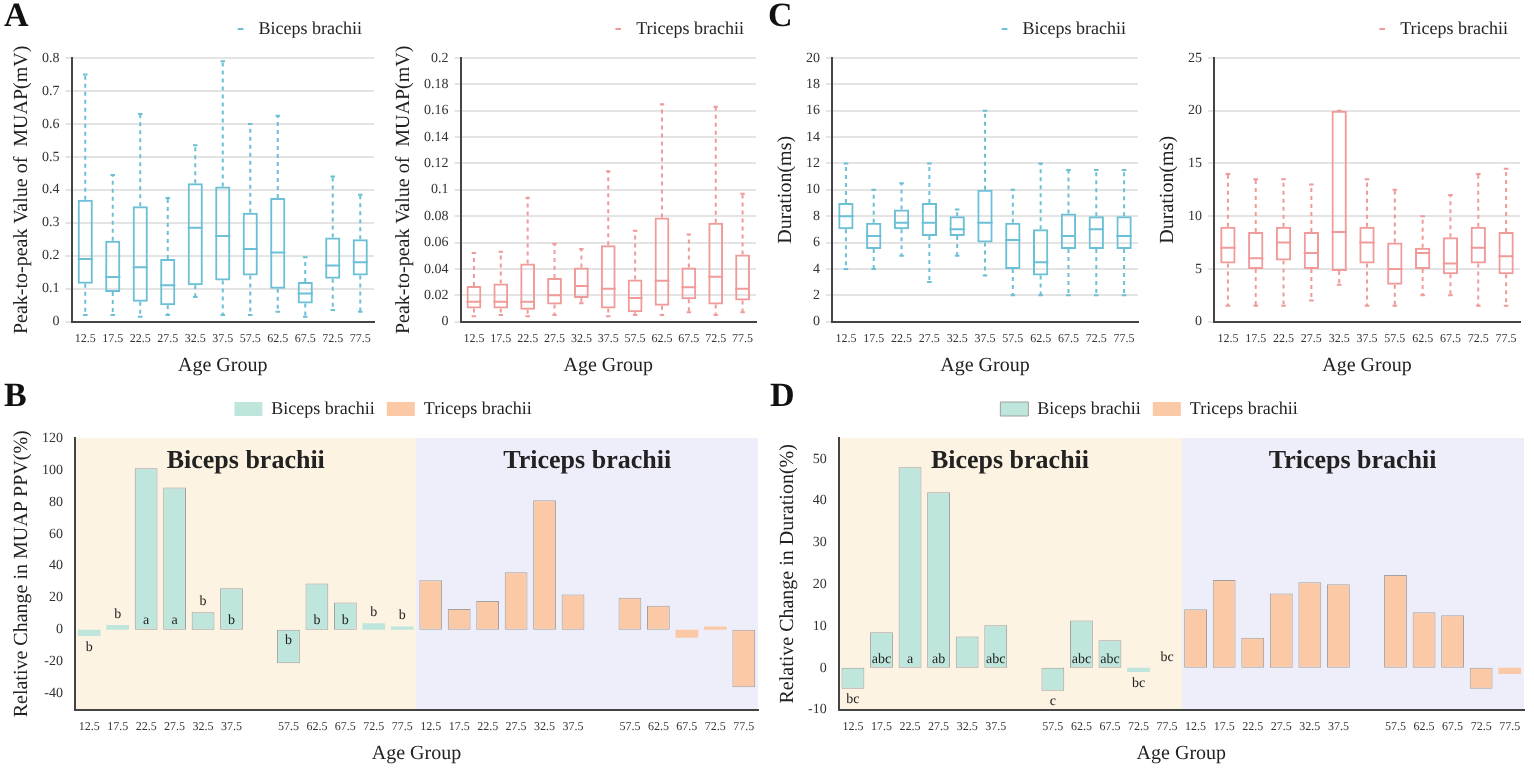  I want to click on text: B, so click(15, 396).